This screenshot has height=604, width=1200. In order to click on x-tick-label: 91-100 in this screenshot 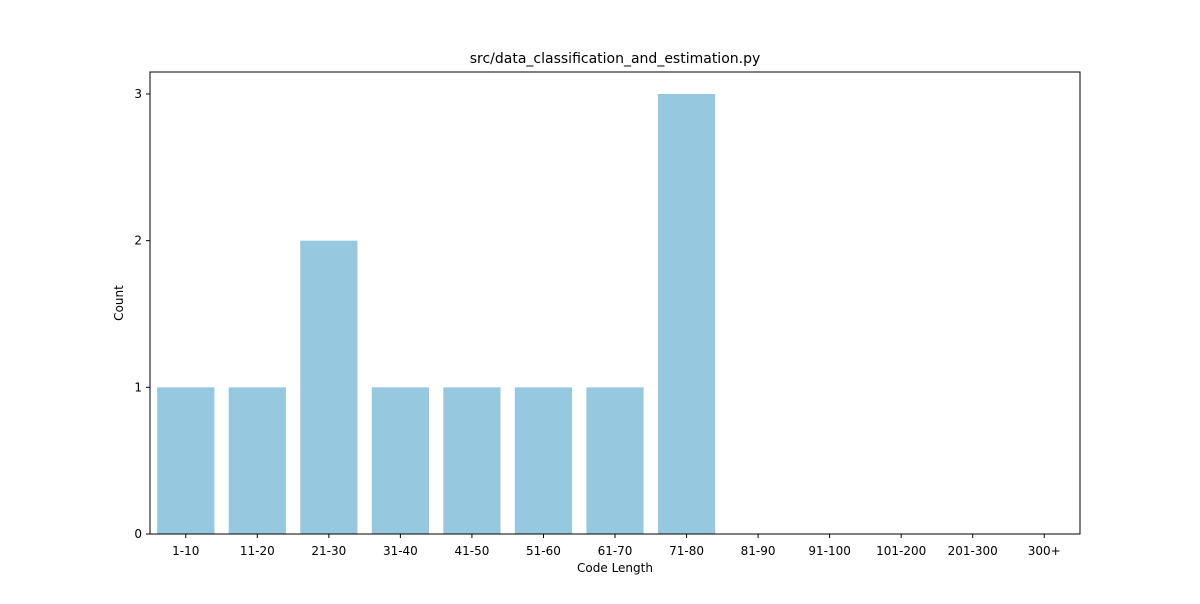, I will do `click(829, 551)`.